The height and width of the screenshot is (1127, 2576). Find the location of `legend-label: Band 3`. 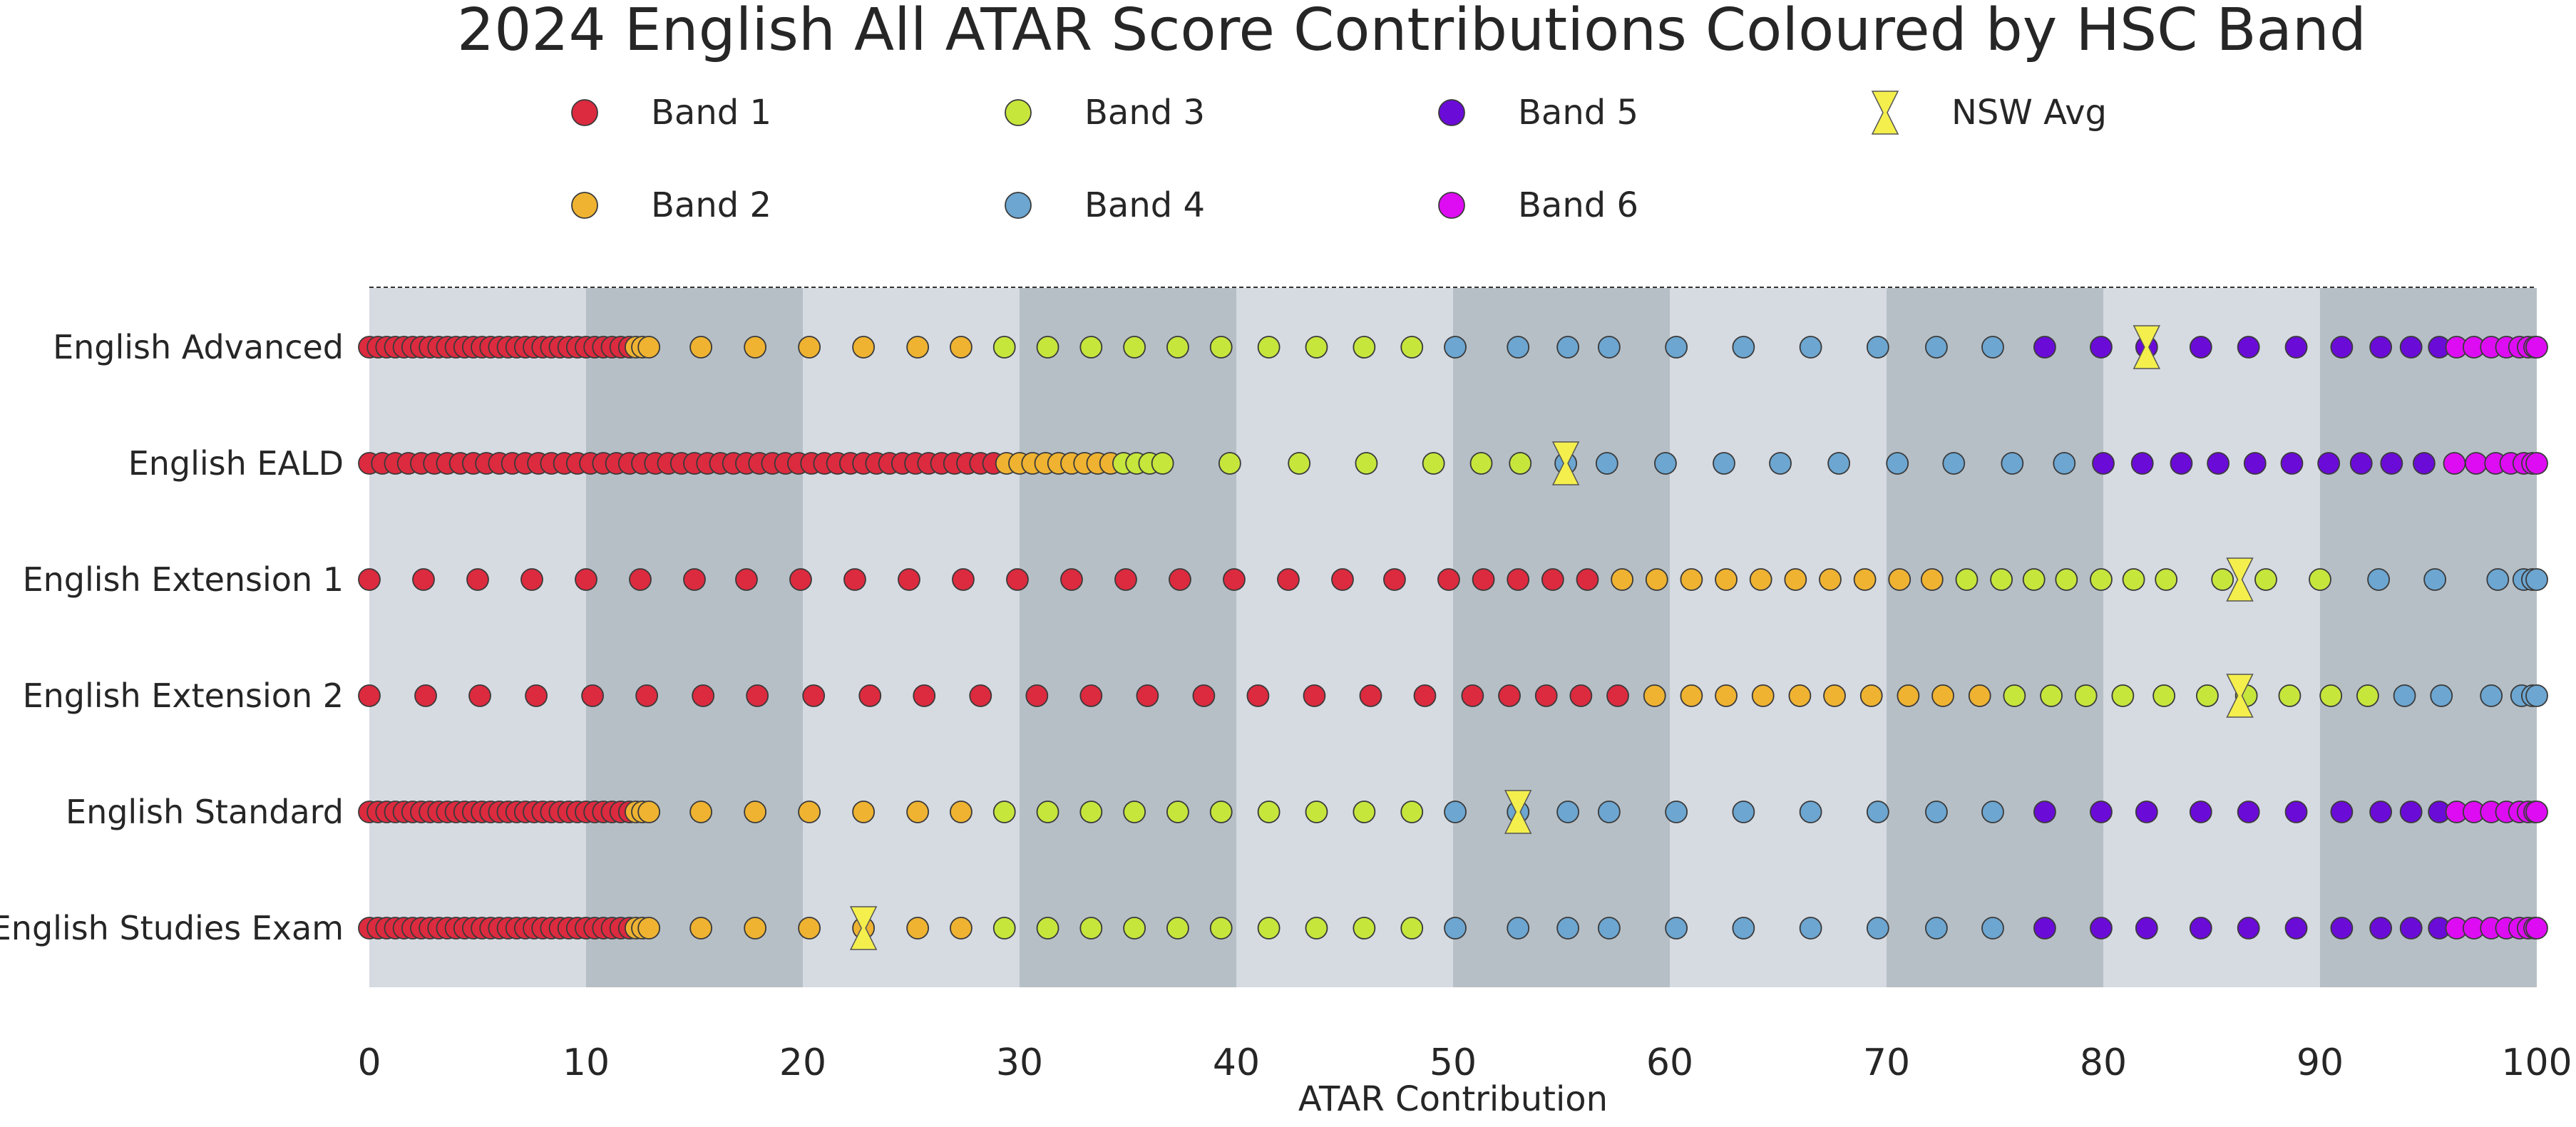

legend-label: Band 3 is located at coordinates (1144, 113).